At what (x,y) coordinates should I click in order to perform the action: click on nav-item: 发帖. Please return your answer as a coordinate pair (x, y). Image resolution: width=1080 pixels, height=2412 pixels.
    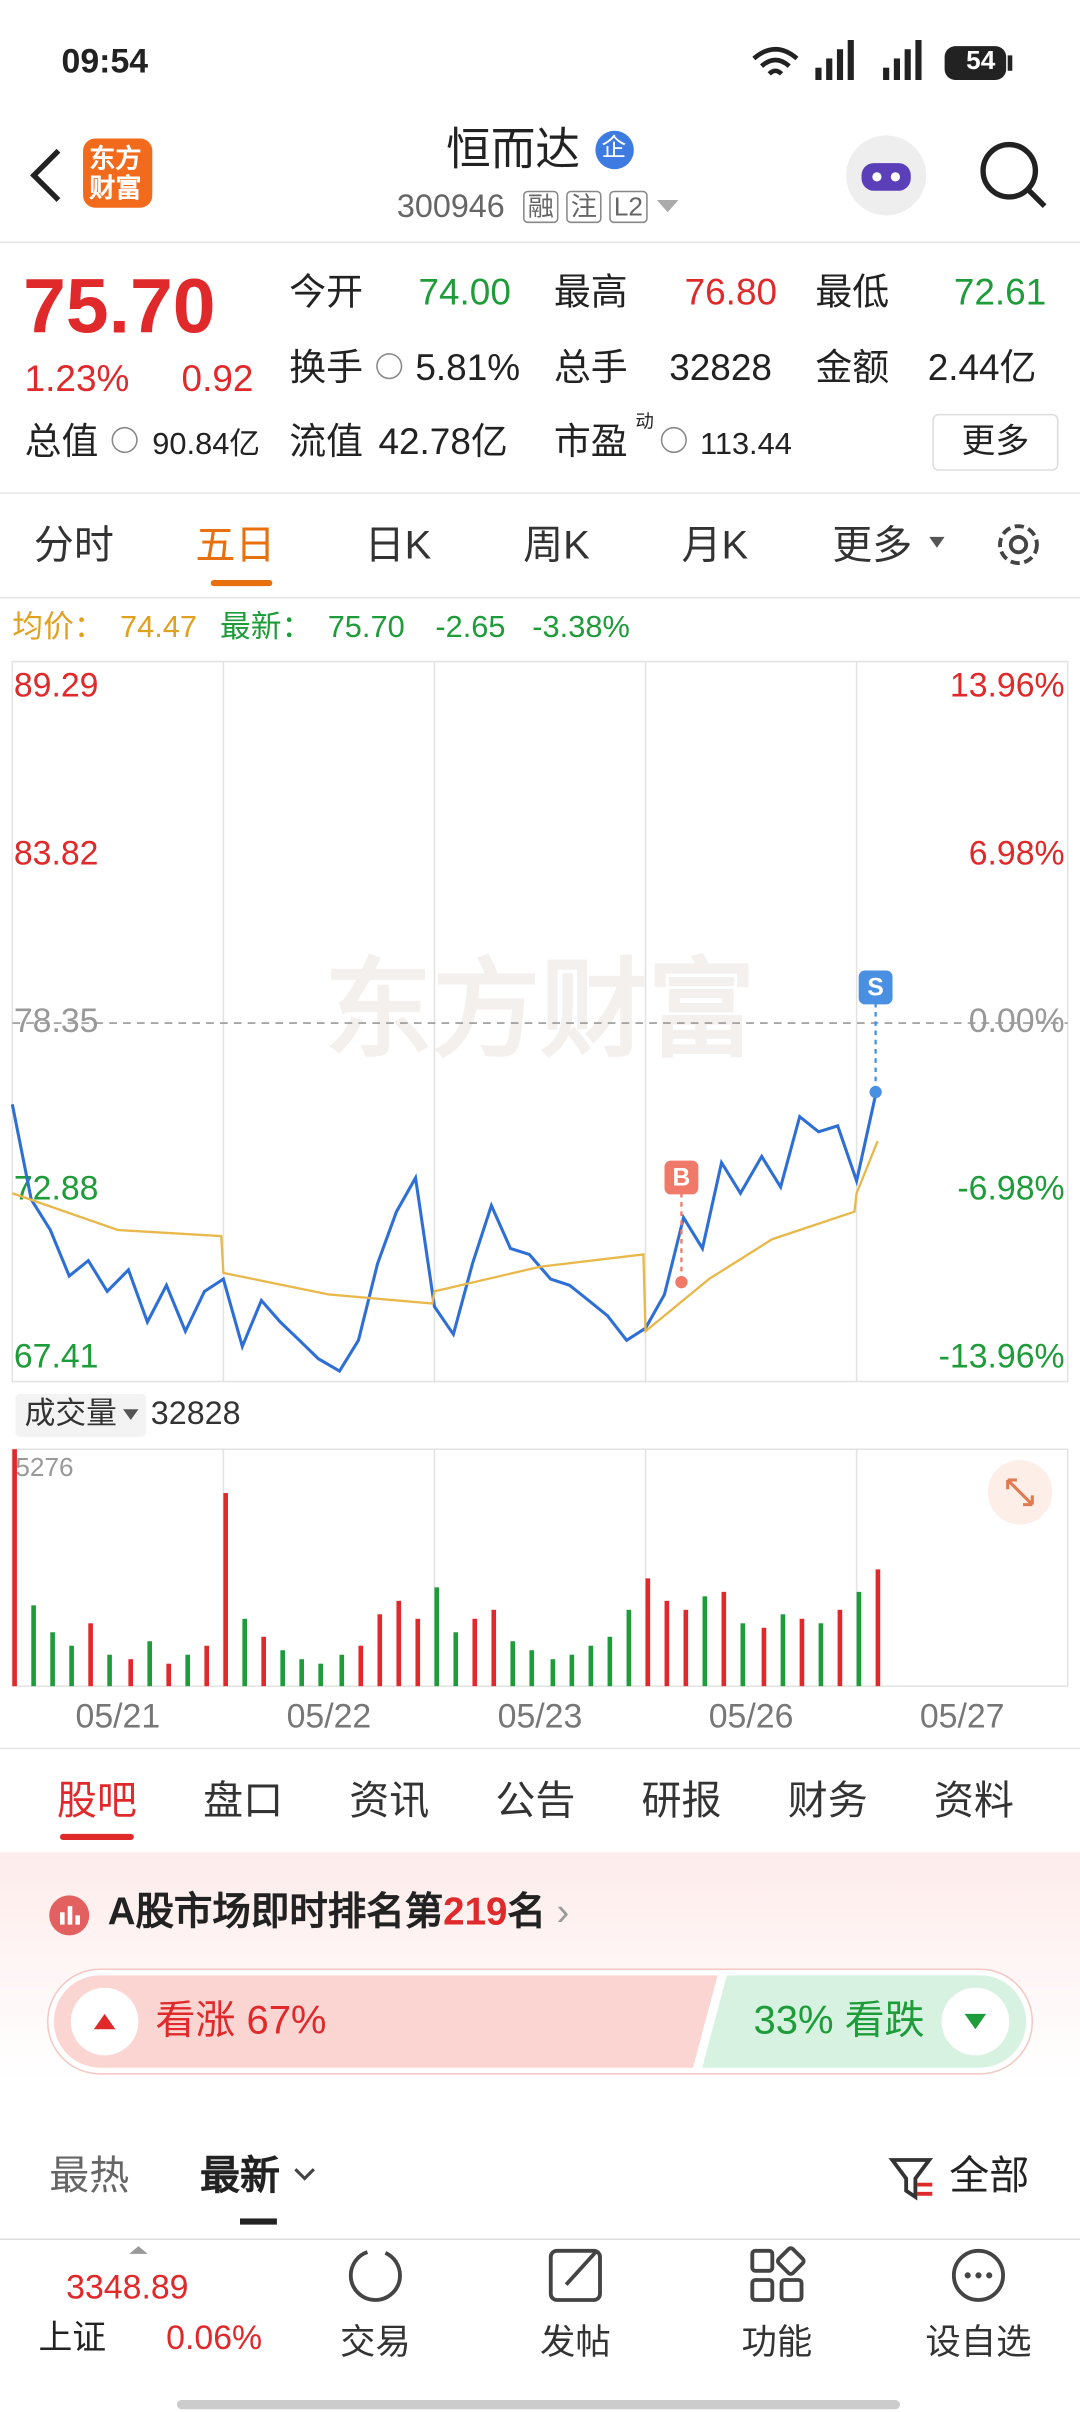
    Looking at the image, I should click on (575, 2341).